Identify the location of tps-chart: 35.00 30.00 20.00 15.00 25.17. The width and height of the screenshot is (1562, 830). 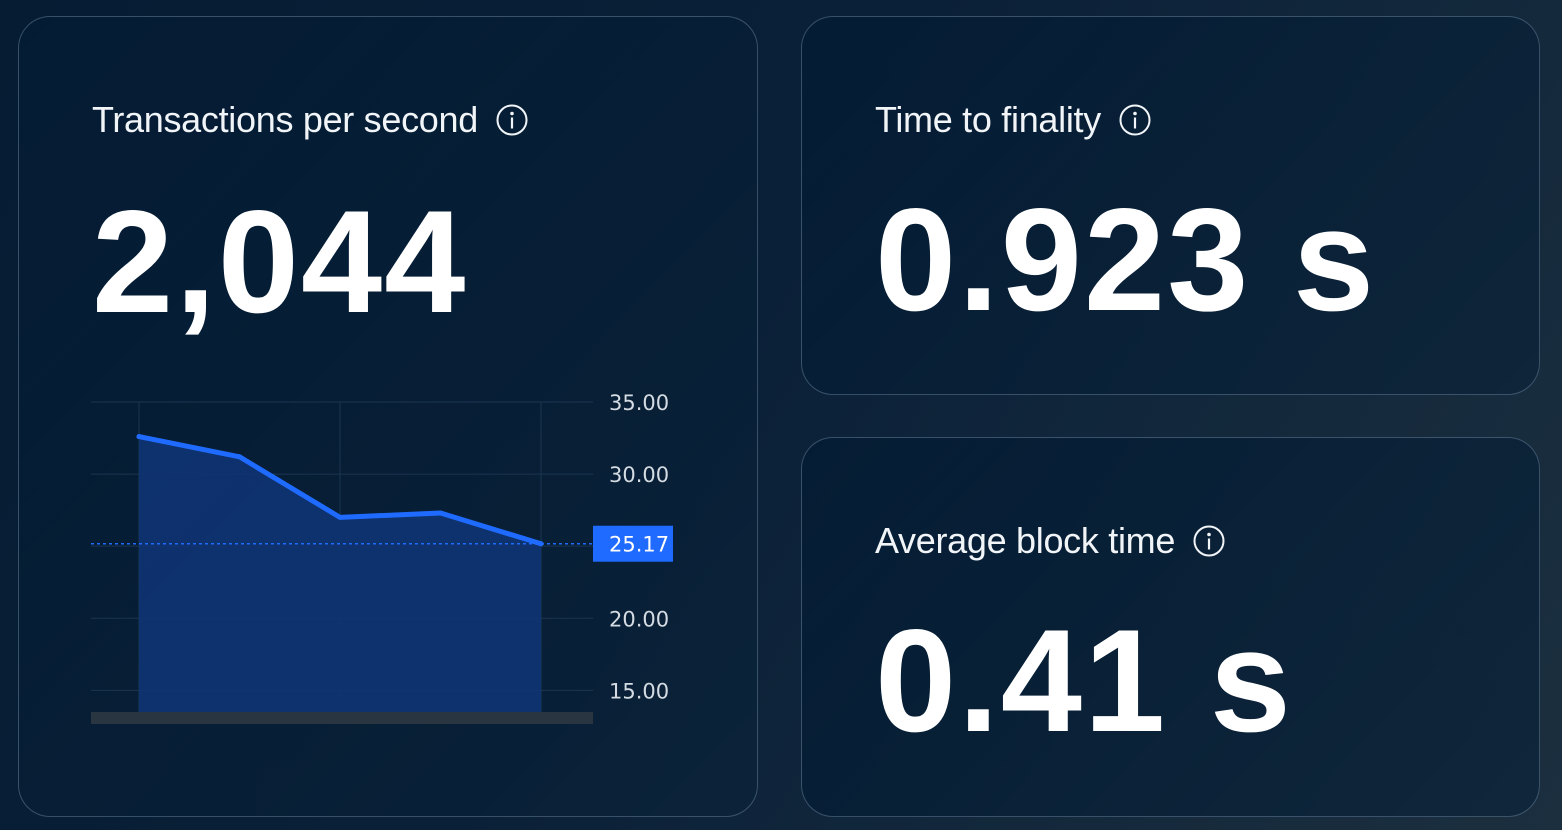
(382, 557).